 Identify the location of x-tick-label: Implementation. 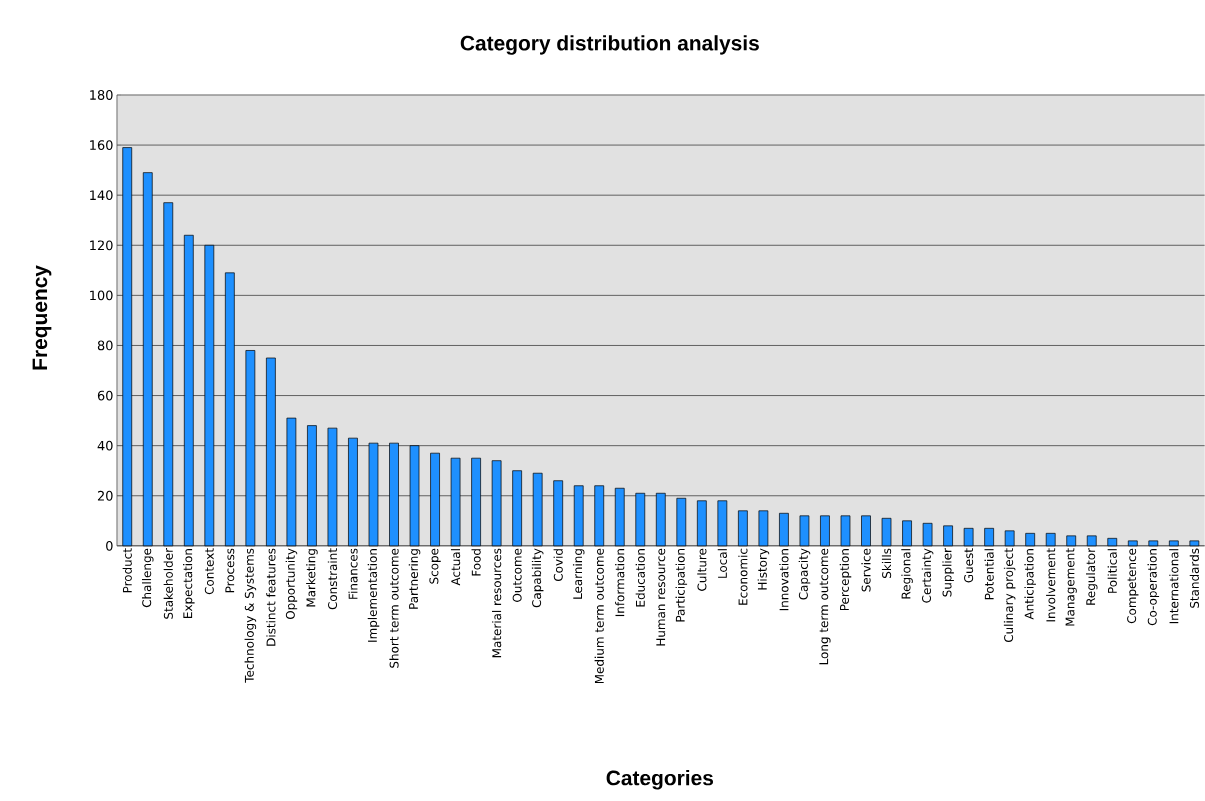
(373, 595).